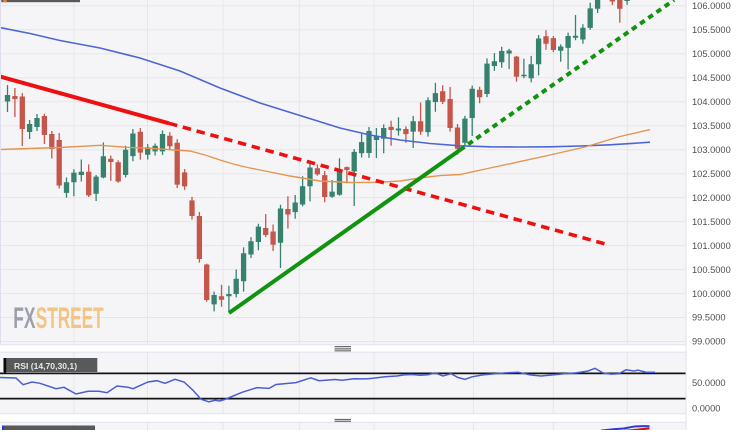 This screenshot has height=435, width=750. I want to click on svg-text: 100.0000, so click(711, 294).